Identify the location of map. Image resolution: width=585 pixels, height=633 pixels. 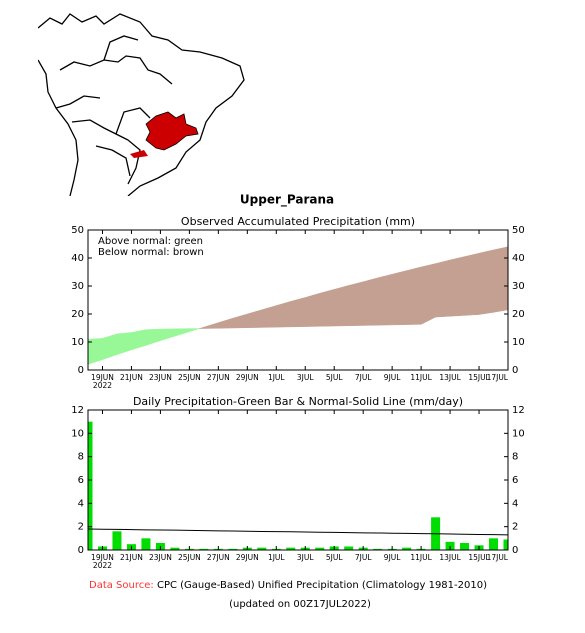
(141, 104).